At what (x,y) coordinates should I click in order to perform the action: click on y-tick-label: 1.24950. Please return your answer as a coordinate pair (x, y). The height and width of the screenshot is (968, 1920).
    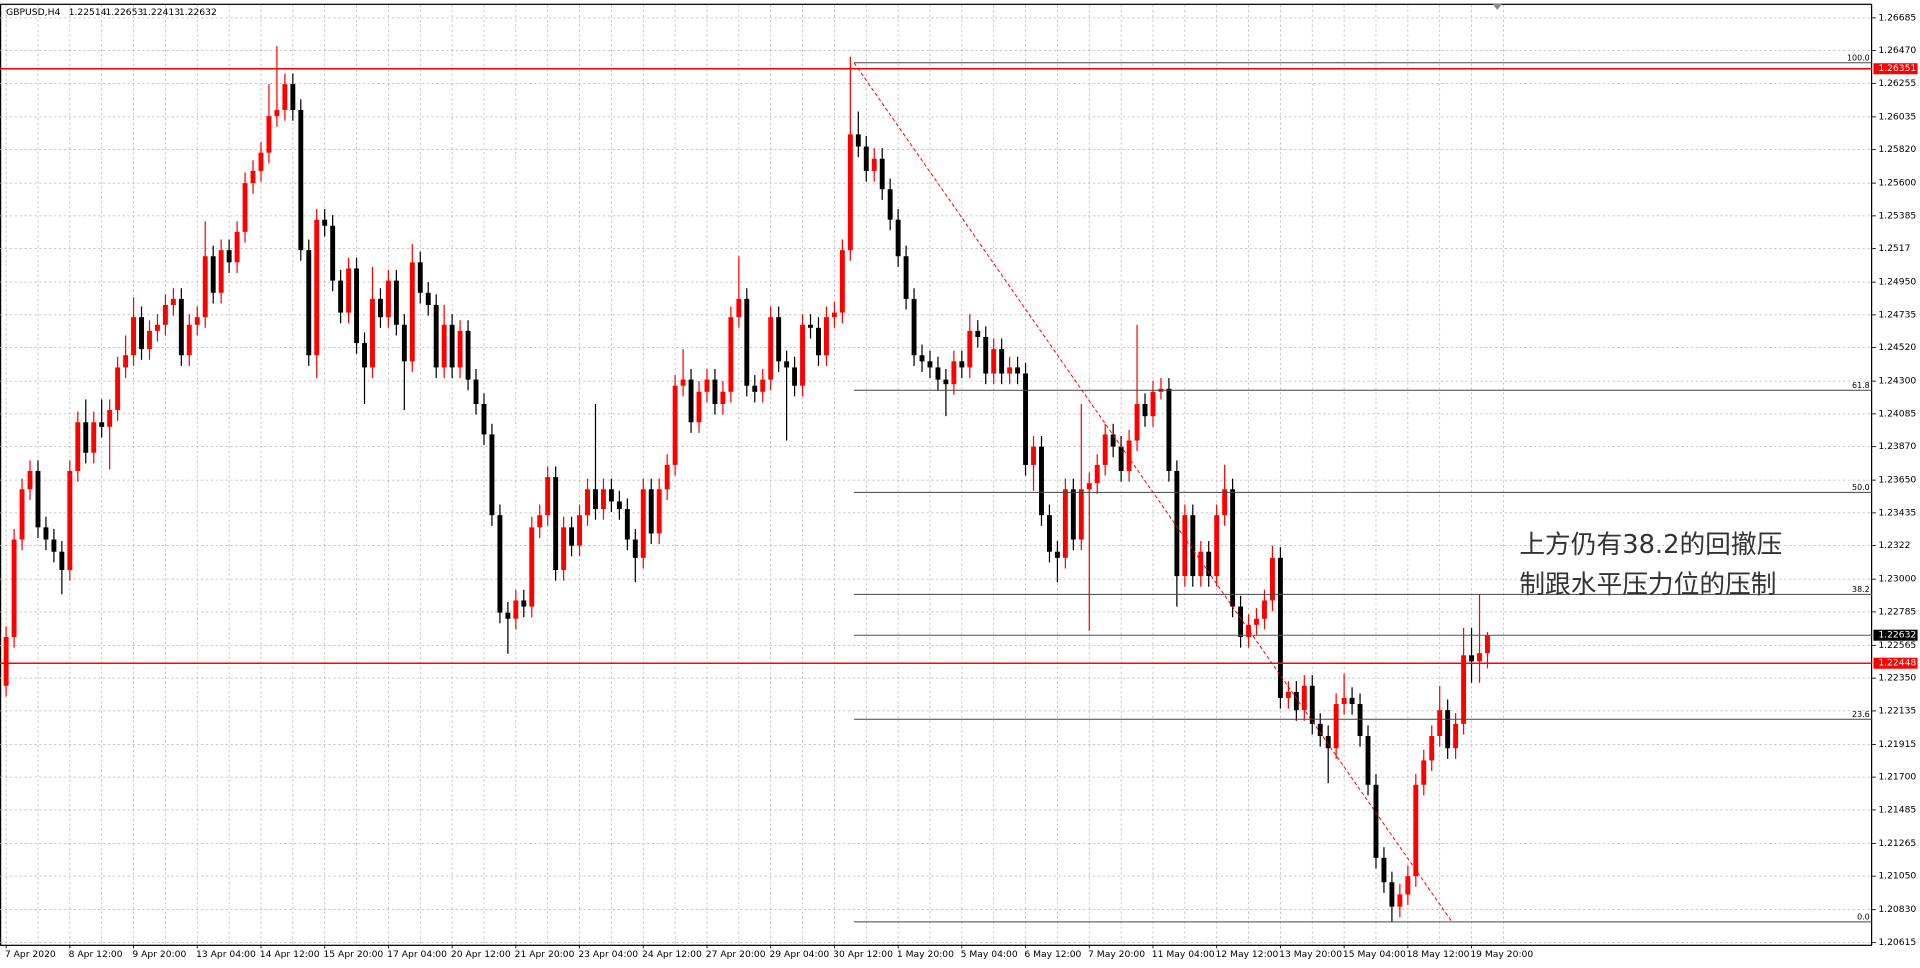
    Looking at the image, I should click on (1897, 282).